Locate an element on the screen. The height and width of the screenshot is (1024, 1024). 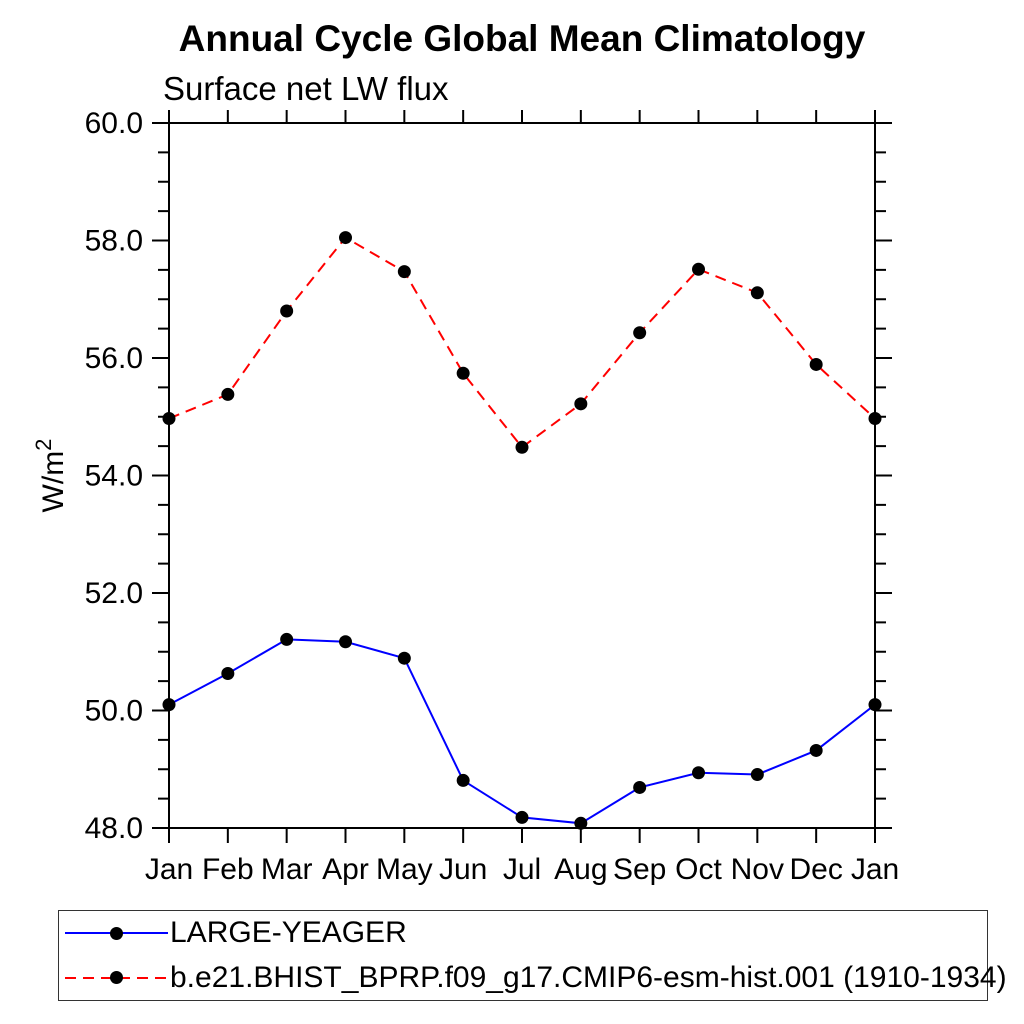
x-tick-label: Feb is located at coordinates (228, 869).